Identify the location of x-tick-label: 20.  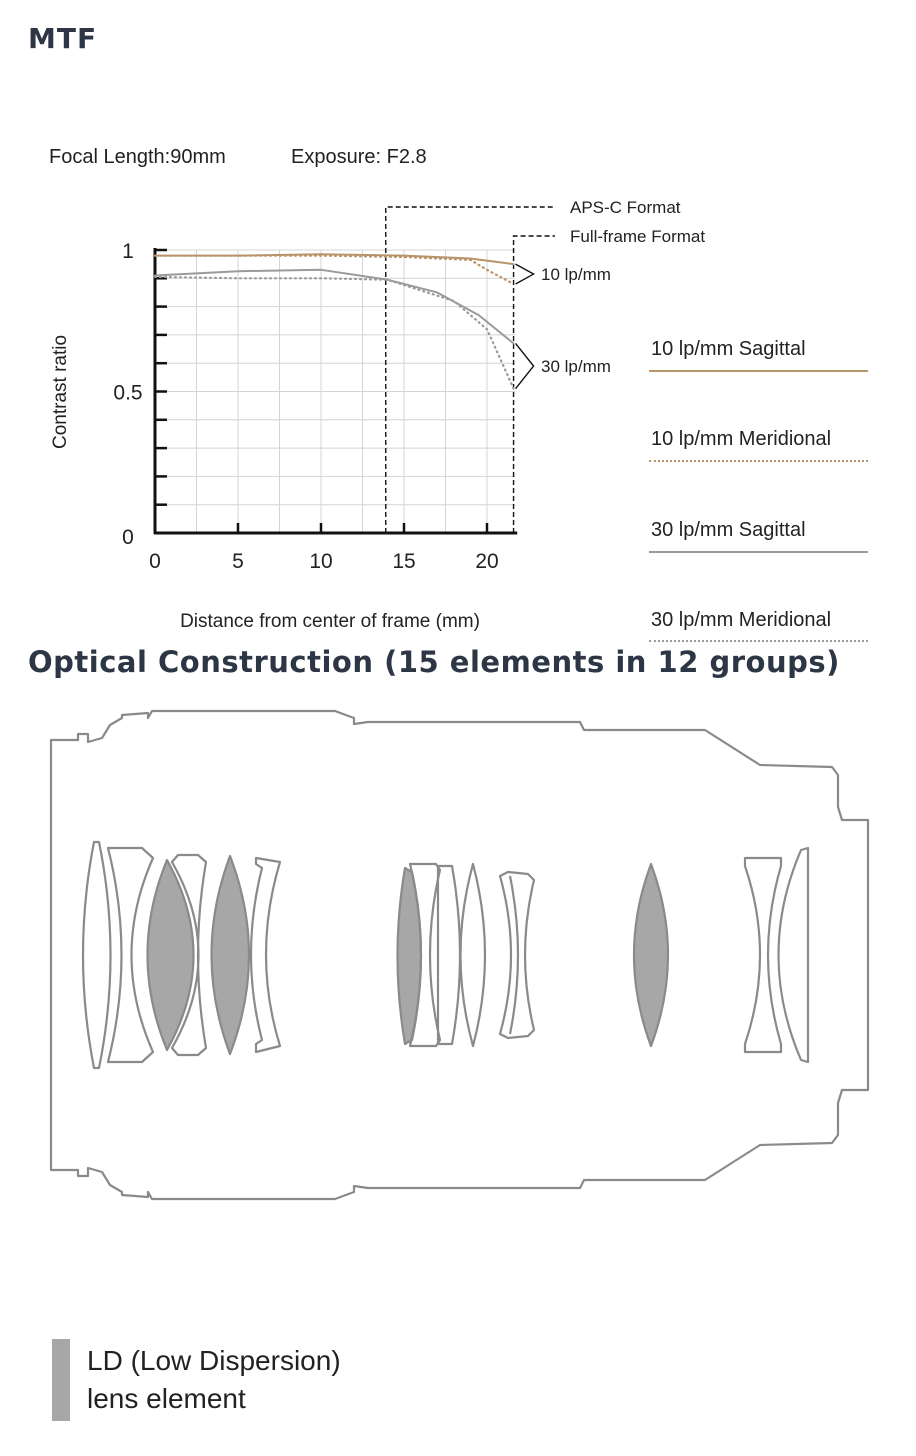
(486, 561).